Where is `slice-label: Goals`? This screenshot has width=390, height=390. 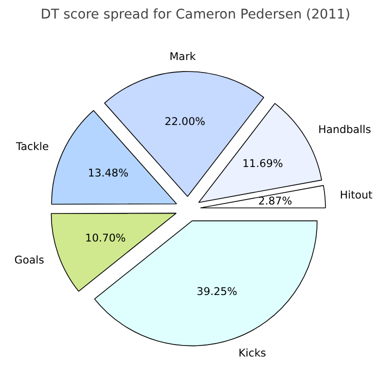
slice-label: Goals is located at coordinates (29, 259).